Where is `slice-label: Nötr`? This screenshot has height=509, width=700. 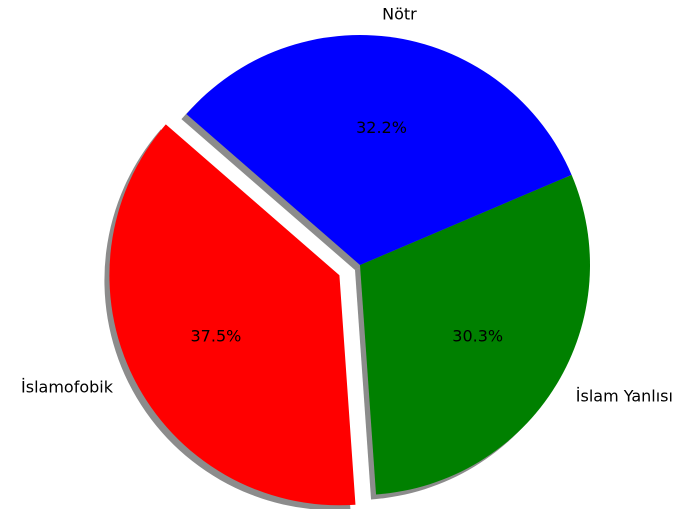
slice-label: Nötr is located at coordinates (399, 14).